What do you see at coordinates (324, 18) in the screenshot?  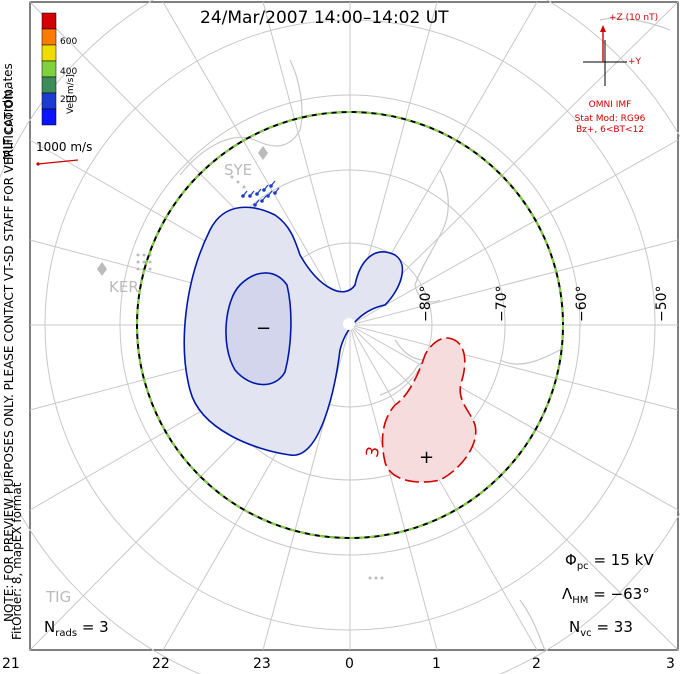 I see `map-title: 24/Mar/2007 14:00–14:02 UT` at bounding box center [324, 18].